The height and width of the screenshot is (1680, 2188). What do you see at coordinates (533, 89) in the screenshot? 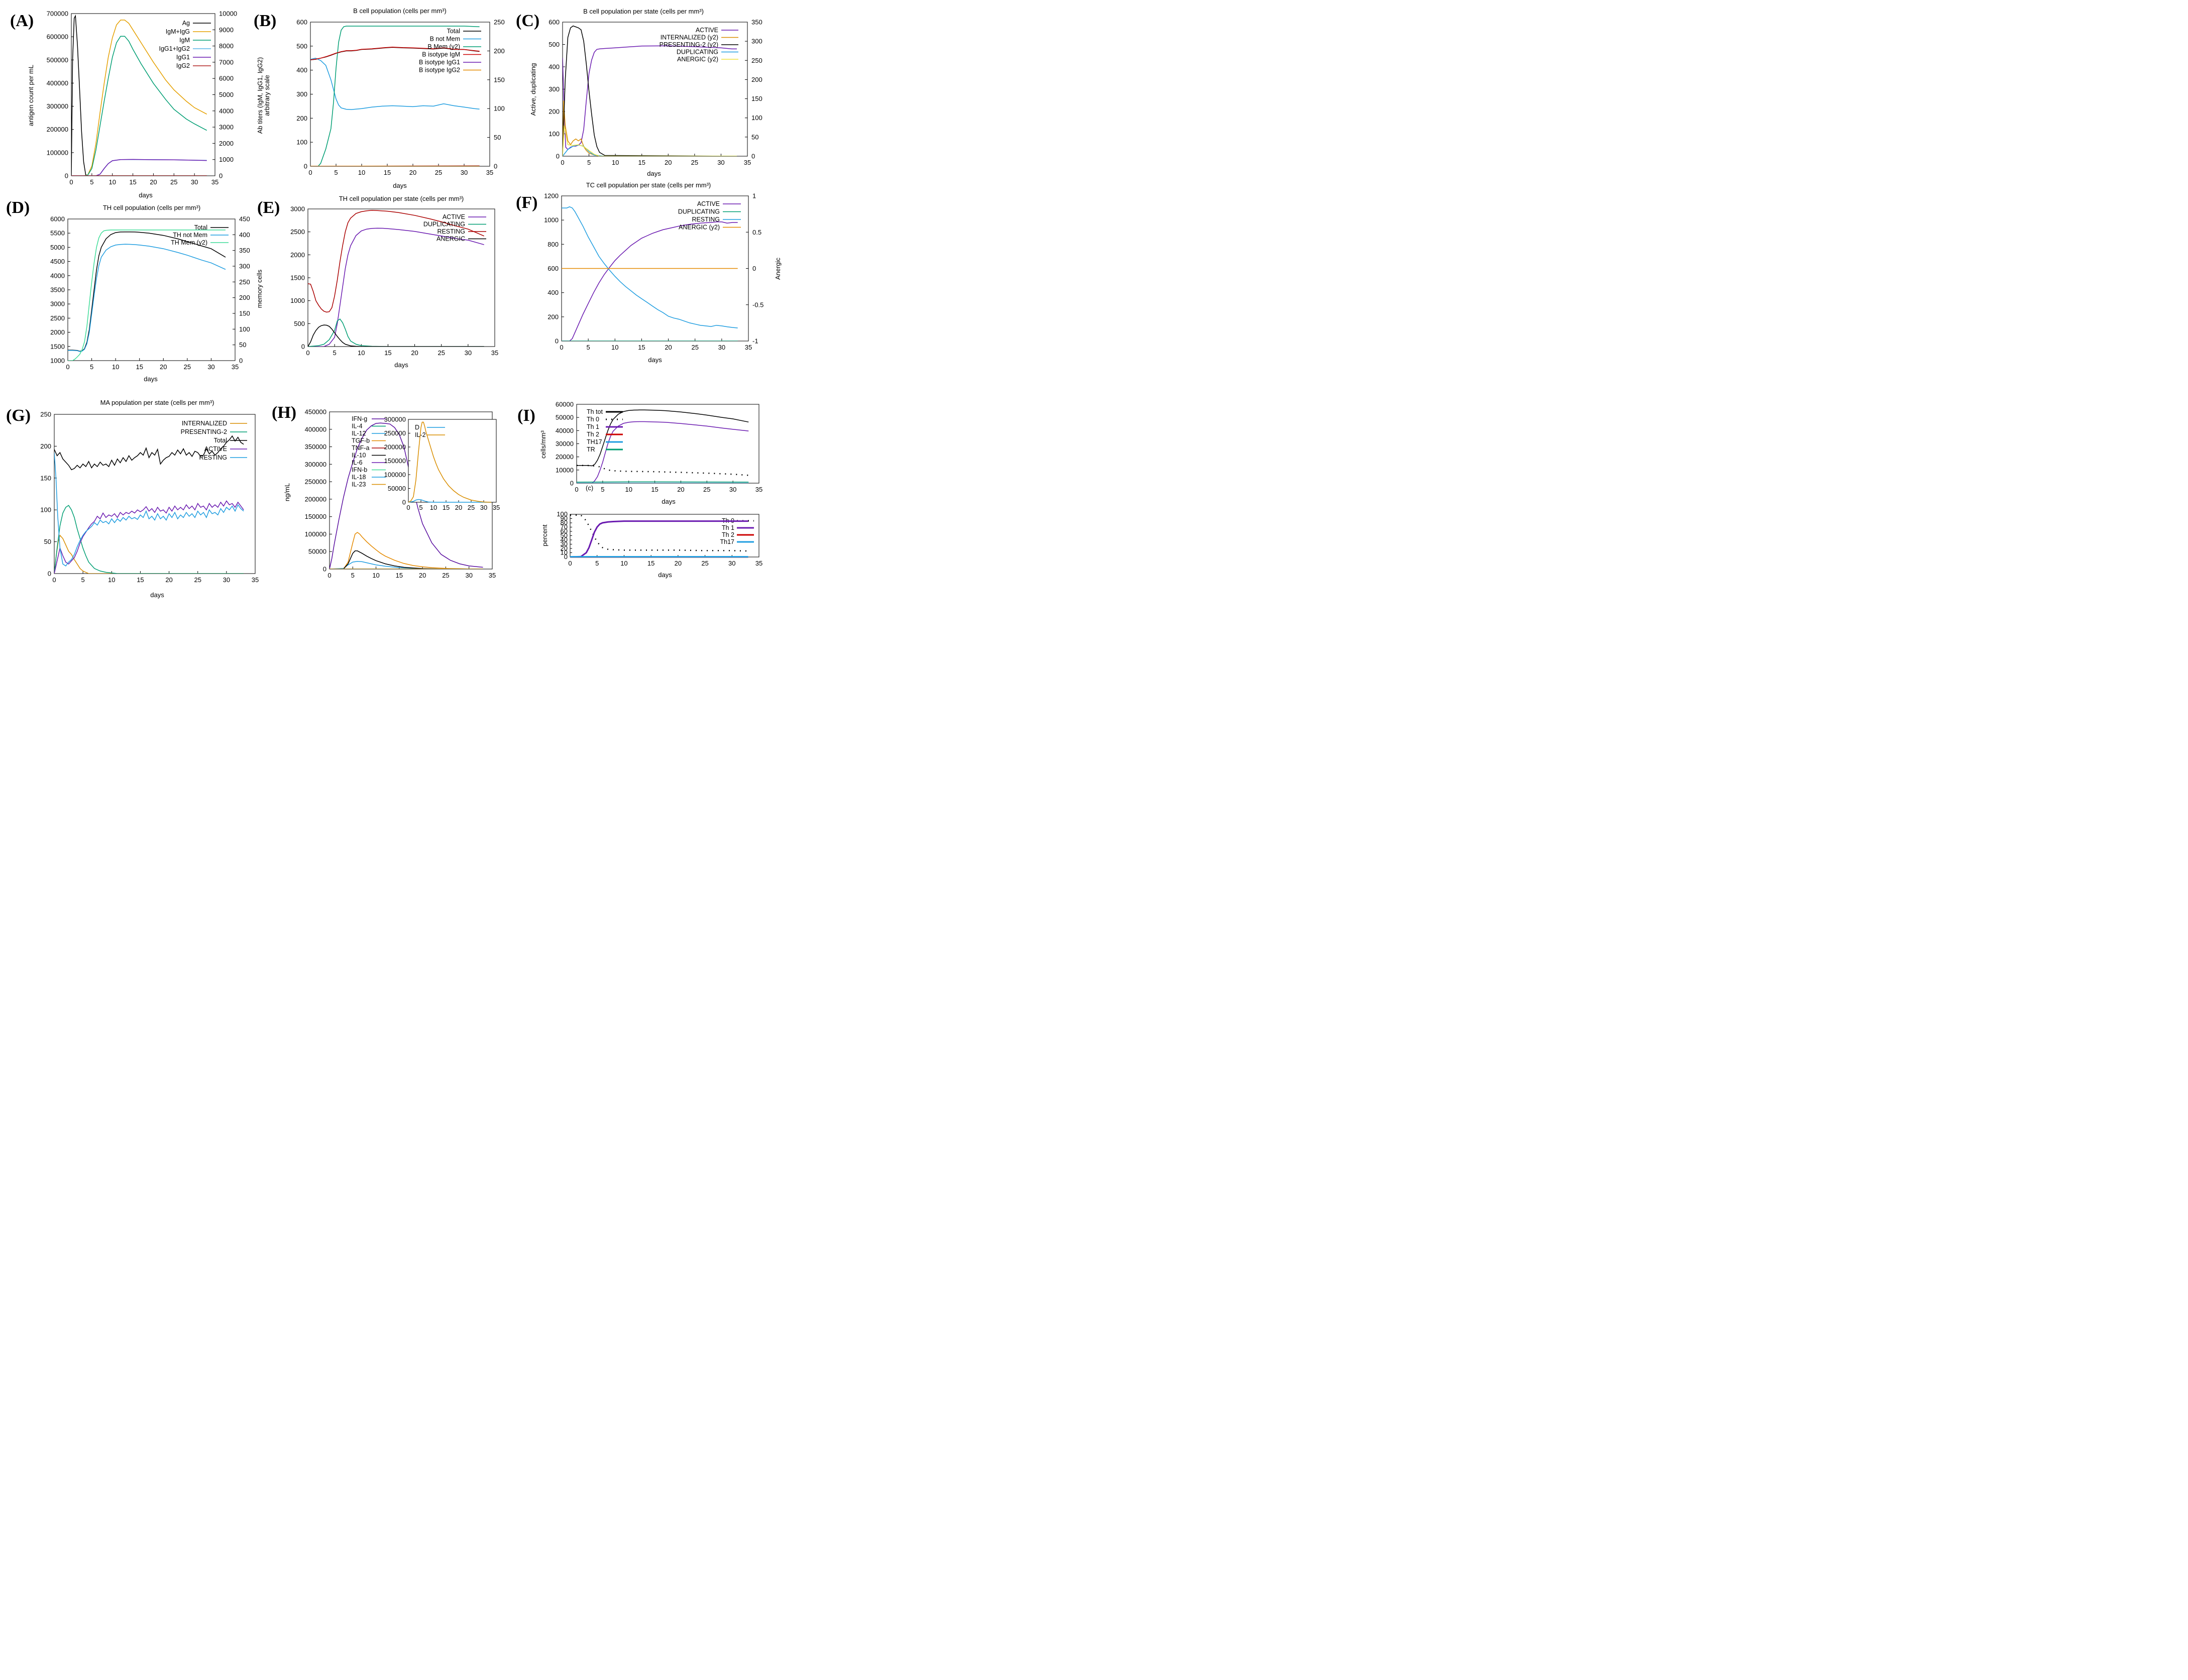
I see `y-axis-label: Active, duplicating` at bounding box center [533, 89].